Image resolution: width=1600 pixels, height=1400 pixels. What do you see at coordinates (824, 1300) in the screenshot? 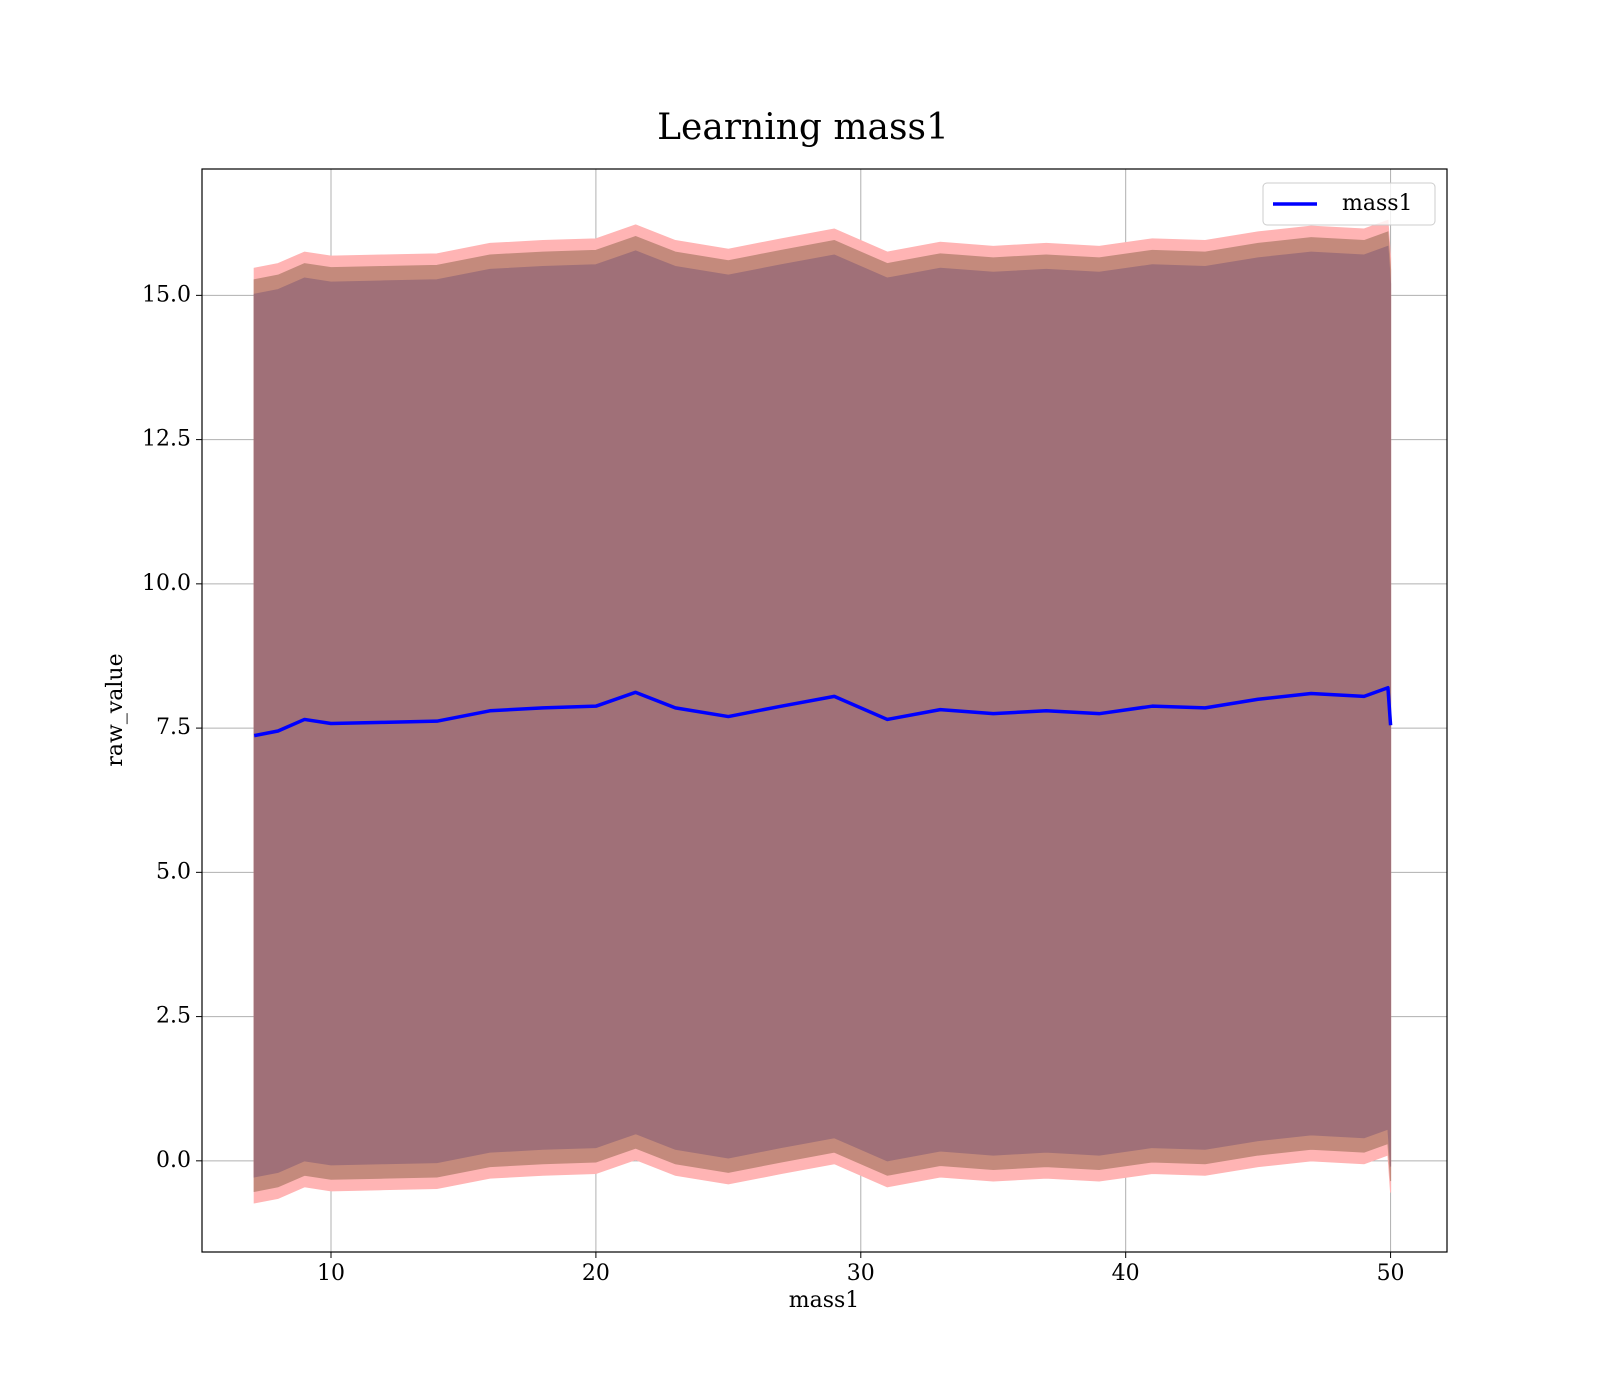
I see `x-axis-label: mass1` at bounding box center [824, 1300].